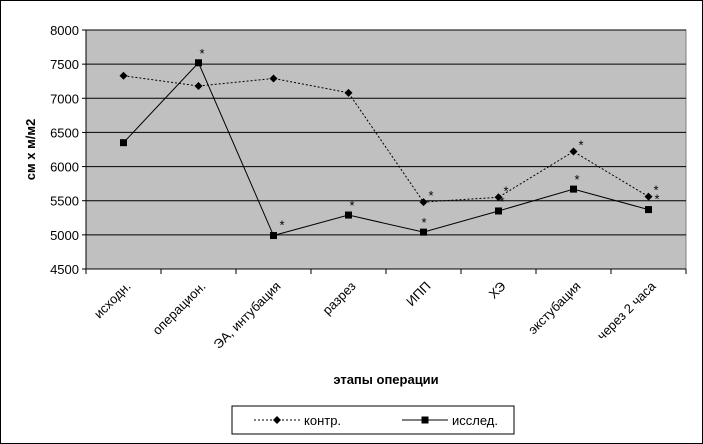 This screenshot has height=444, width=703. What do you see at coordinates (64, 98) in the screenshot?
I see `y-tick-label: 7000` at bounding box center [64, 98].